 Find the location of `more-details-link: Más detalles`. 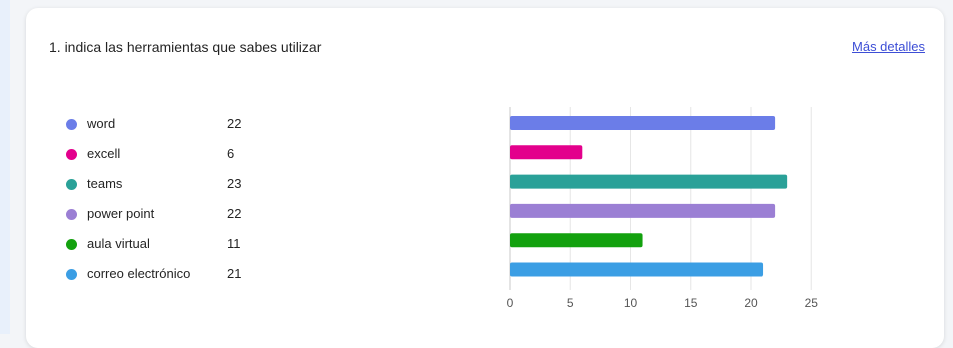

more-details-link: Más detalles is located at coordinates (888, 46).